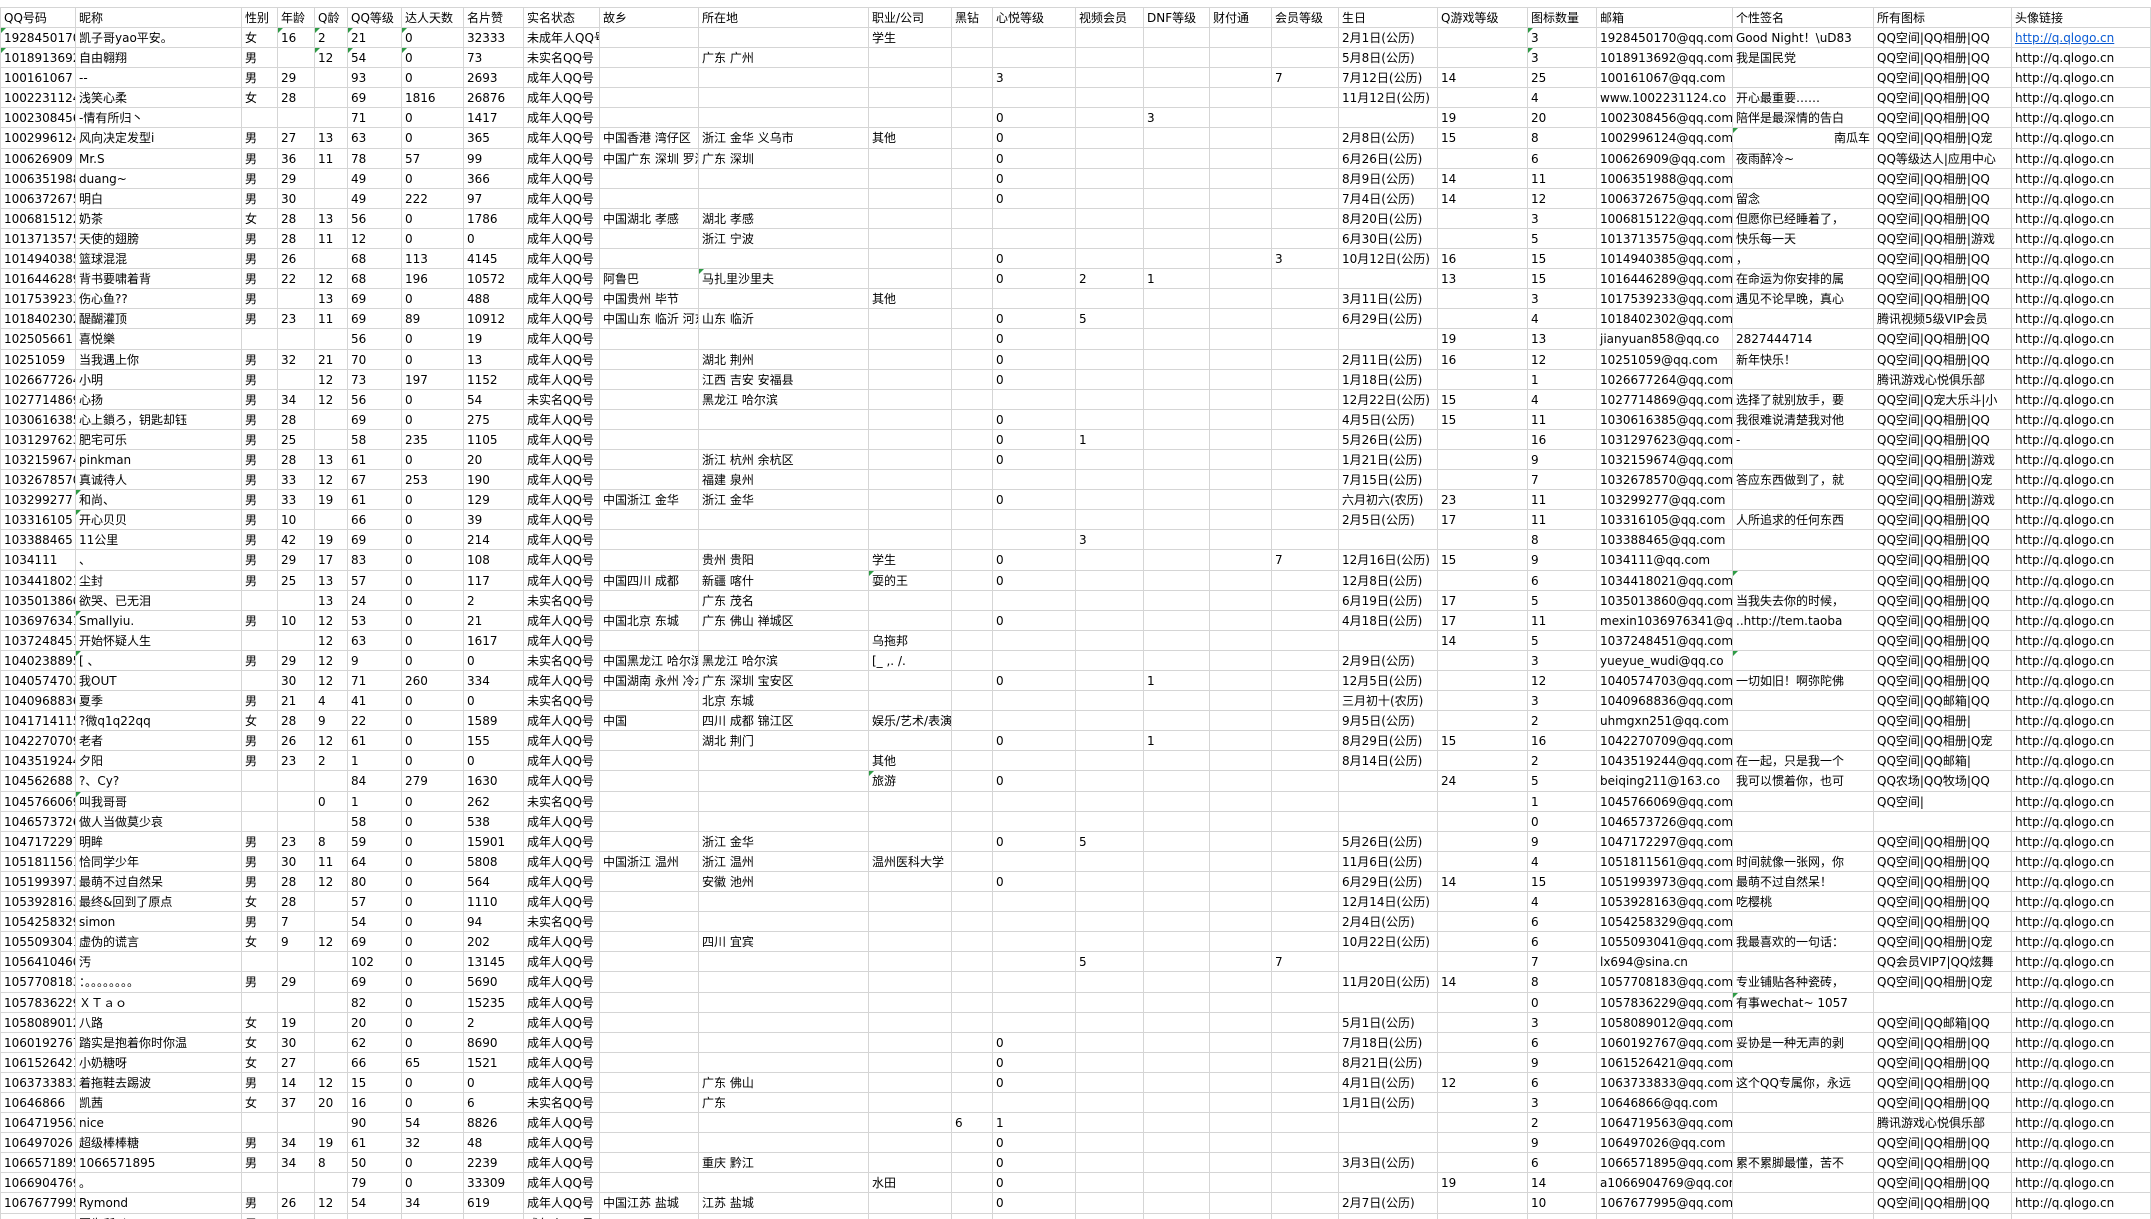 The height and width of the screenshot is (1219, 2151). Describe the element at coordinates (159, 781) in the screenshot. I see `cell: ?、Cy?` at that location.